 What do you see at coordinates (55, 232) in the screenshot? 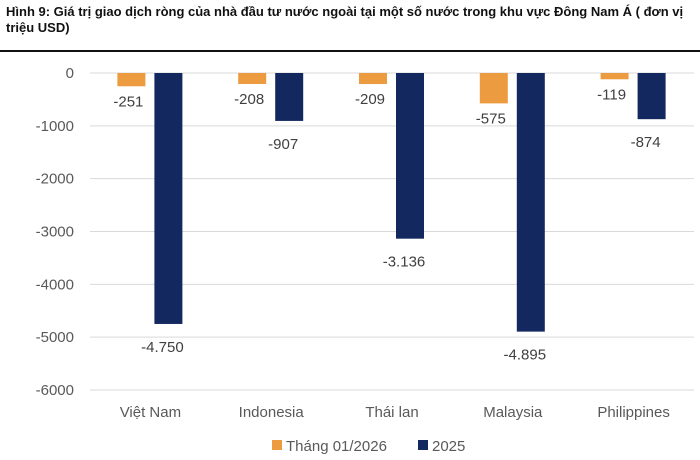
I see `y-tick-label: -3000` at bounding box center [55, 232].